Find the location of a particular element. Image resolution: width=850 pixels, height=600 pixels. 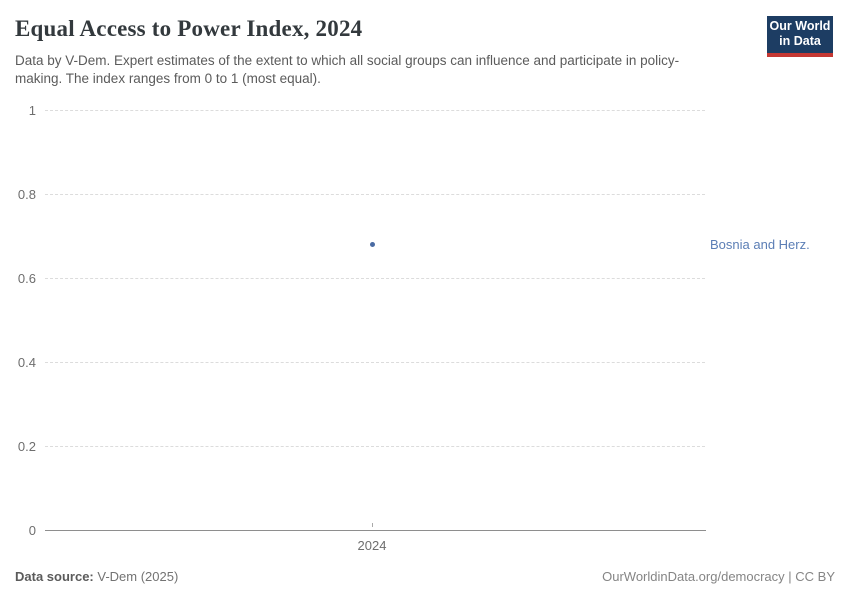

y-axis-tick-label: 0 is located at coordinates (32, 530).